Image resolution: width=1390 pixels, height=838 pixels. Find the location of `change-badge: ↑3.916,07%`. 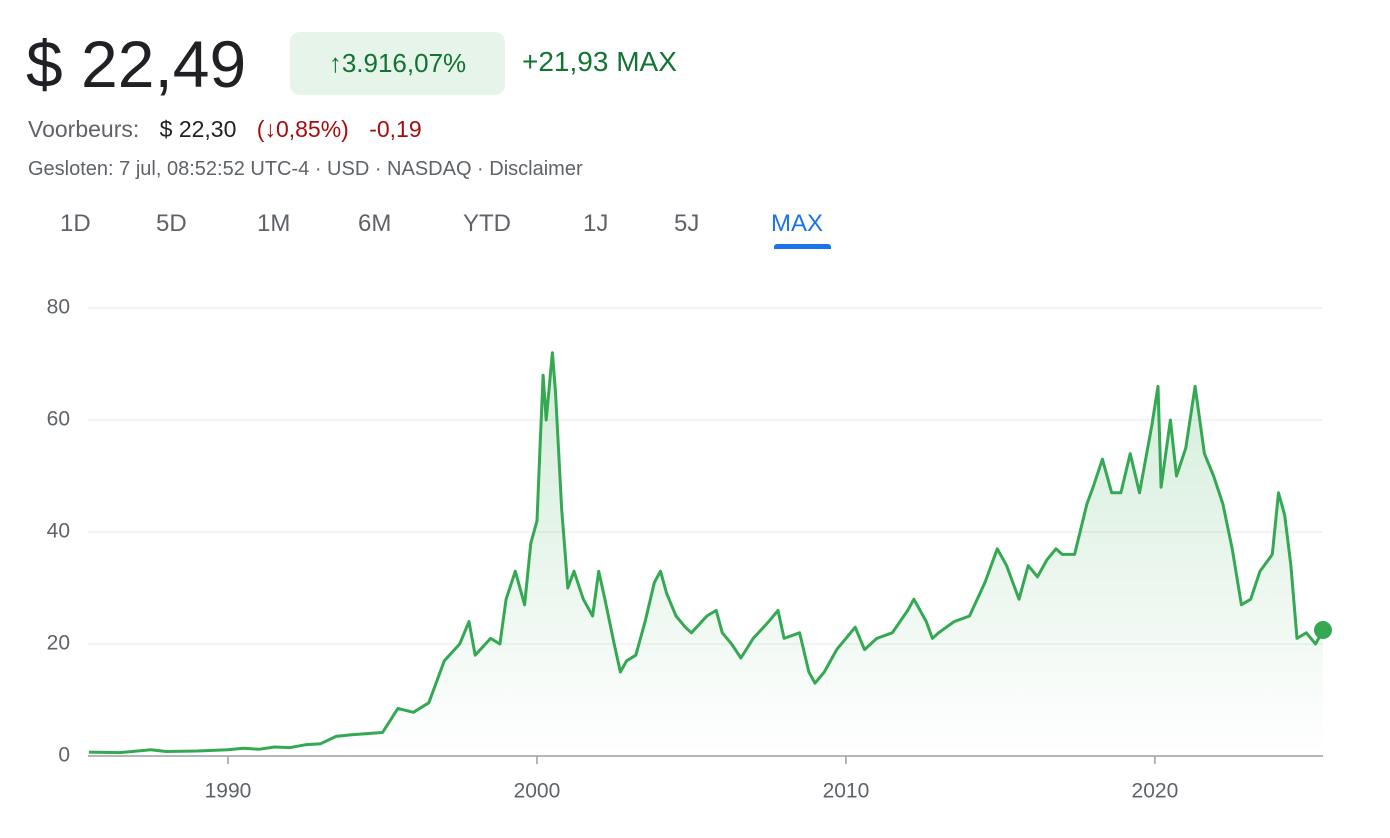

change-badge: ↑3.916,07% is located at coordinates (397, 63).